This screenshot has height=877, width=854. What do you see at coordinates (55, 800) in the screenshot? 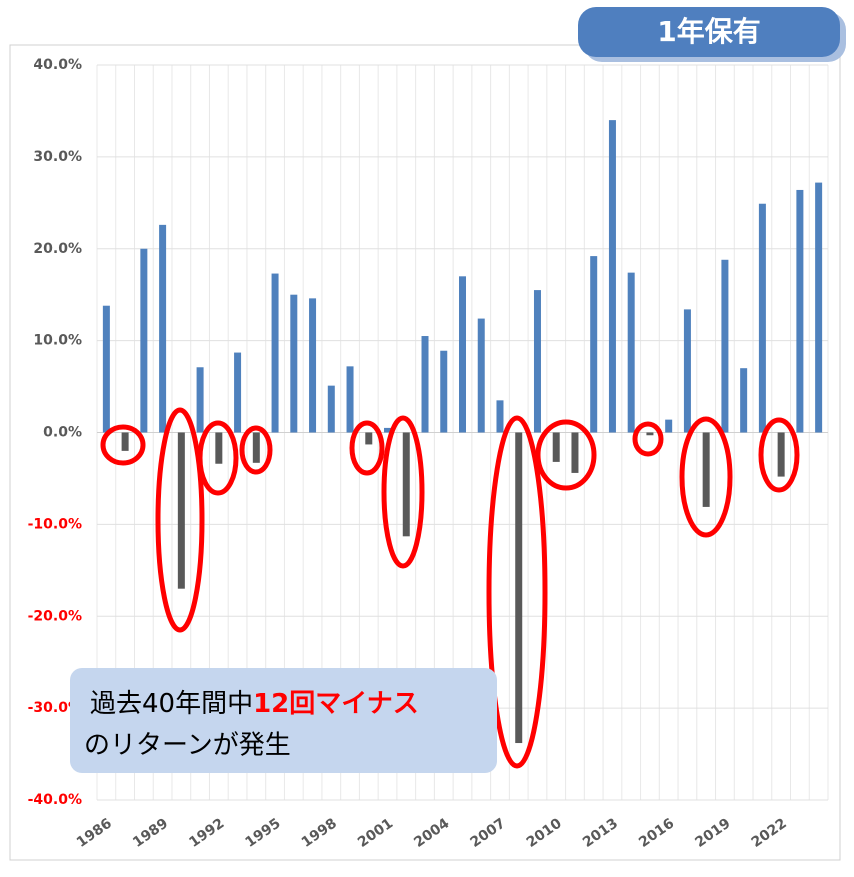
I see `y-tick-label: -40.0%` at bounding box center [55, 800].